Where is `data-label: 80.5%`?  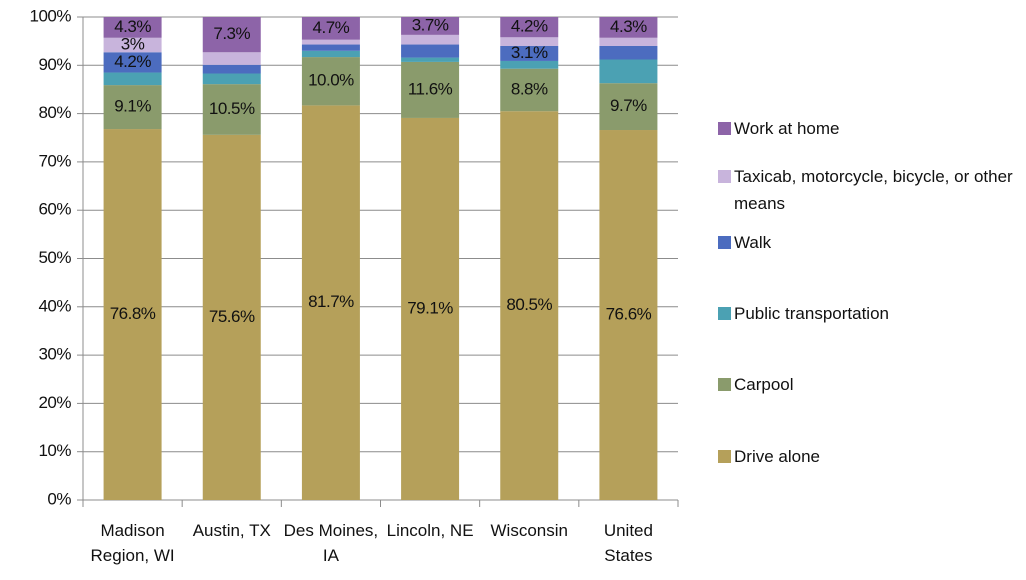 data-label: 80.5% is located at coordinates (529, 304).